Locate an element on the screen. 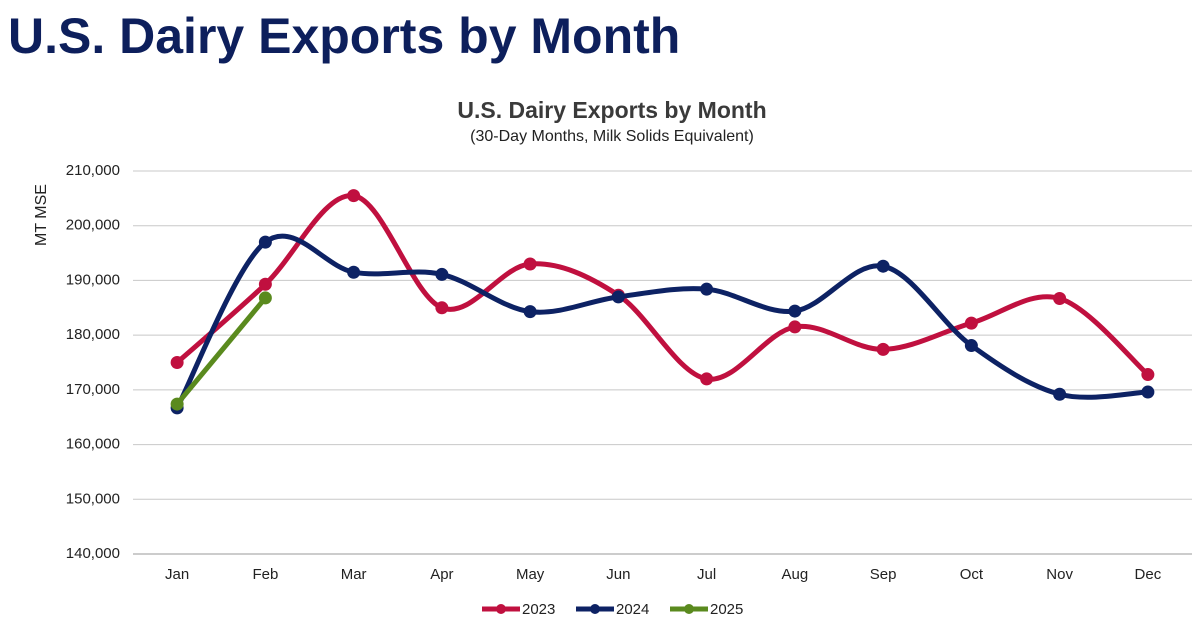 This screenshot has width=1192, height=625. page-title: U.S. Dairy Exports by Month is located at coordinates (344, 36).